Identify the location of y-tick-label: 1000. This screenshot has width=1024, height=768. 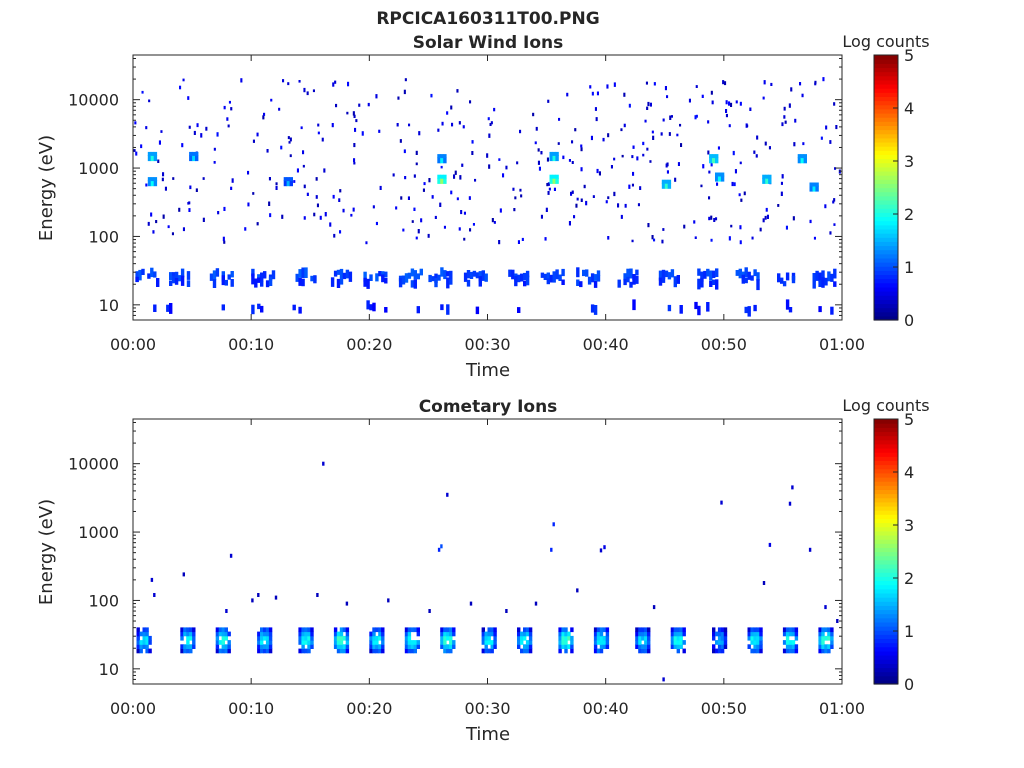
(98, 168).